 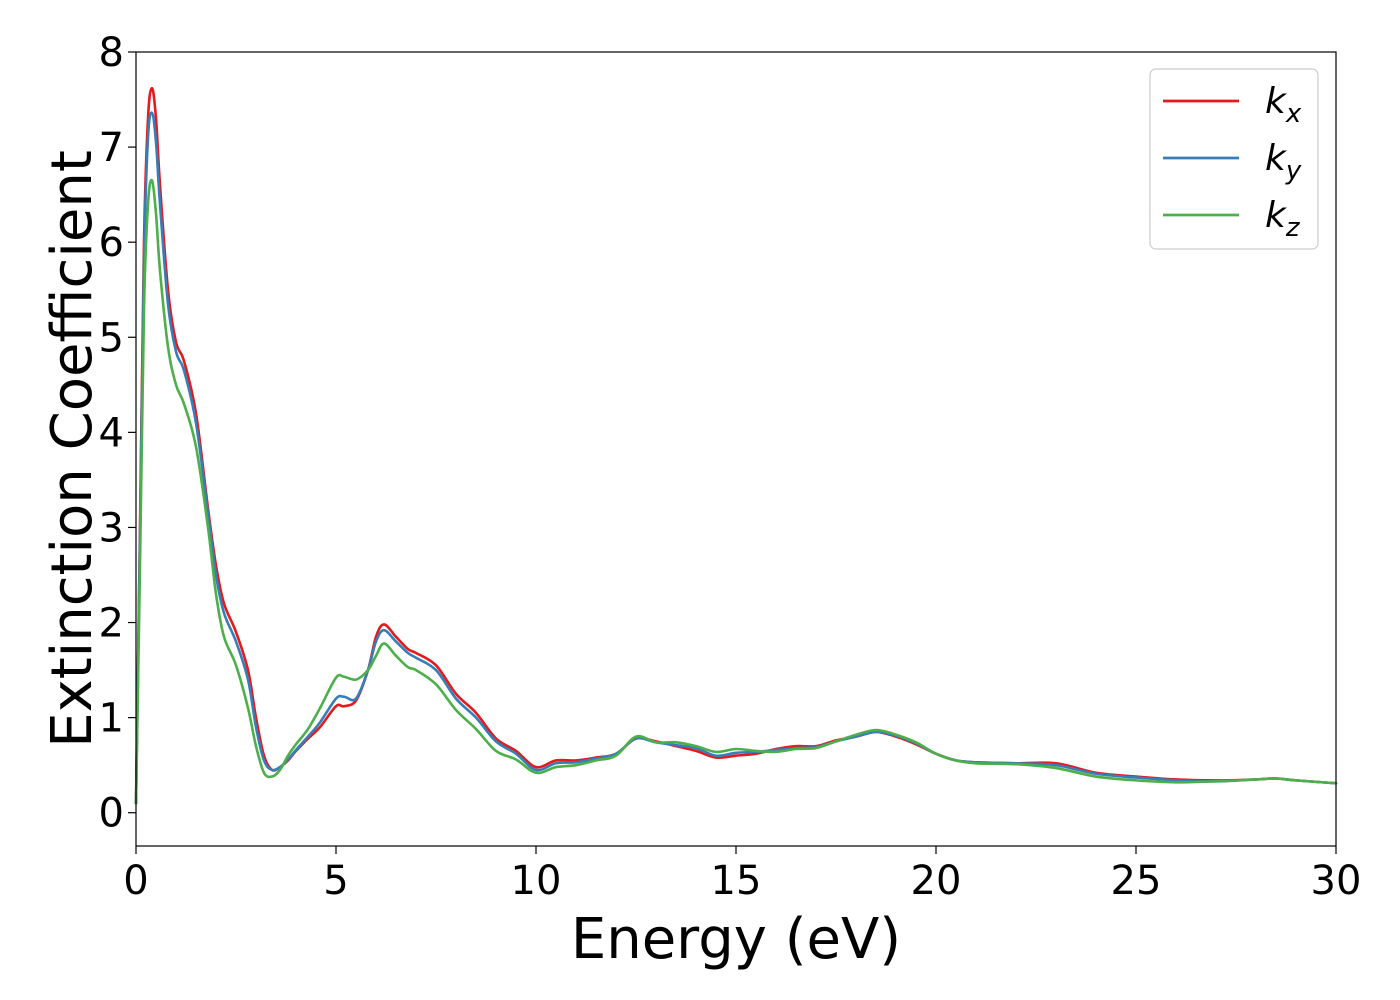 What do you see at coordinates (111, 148) in the screenshot?
I see `y-tick-label: 7` at bounding box center [111, 148].